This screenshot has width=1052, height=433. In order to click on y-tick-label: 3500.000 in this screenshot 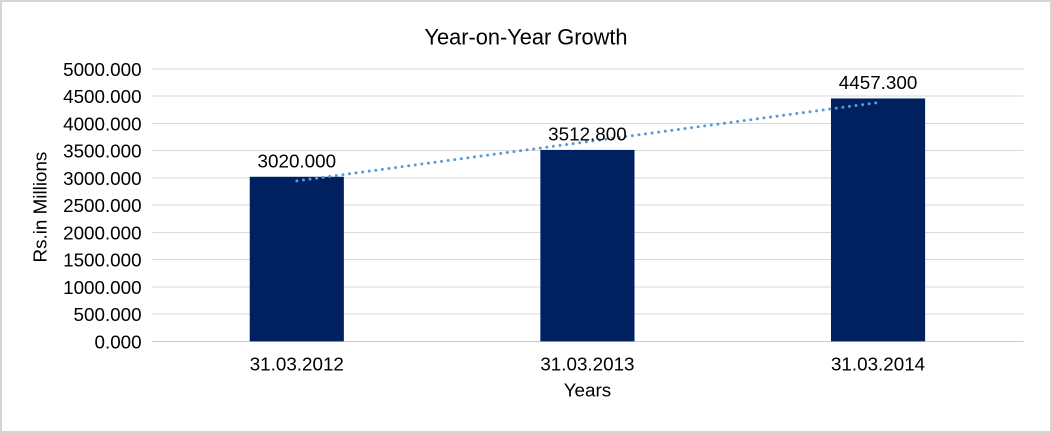, I will do `click(102, 151)`.